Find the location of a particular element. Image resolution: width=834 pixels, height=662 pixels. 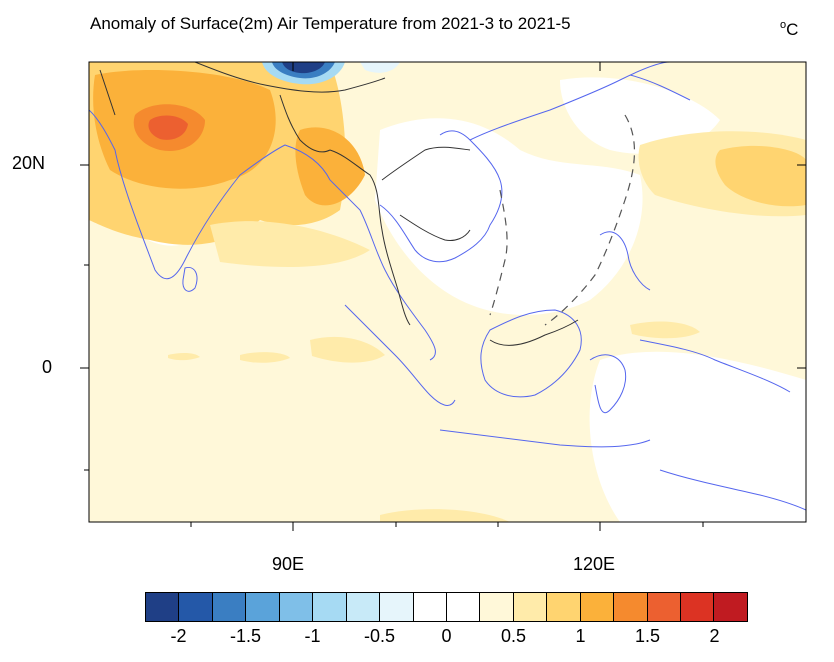

light-warm-band is located at coordinates (290, 244).